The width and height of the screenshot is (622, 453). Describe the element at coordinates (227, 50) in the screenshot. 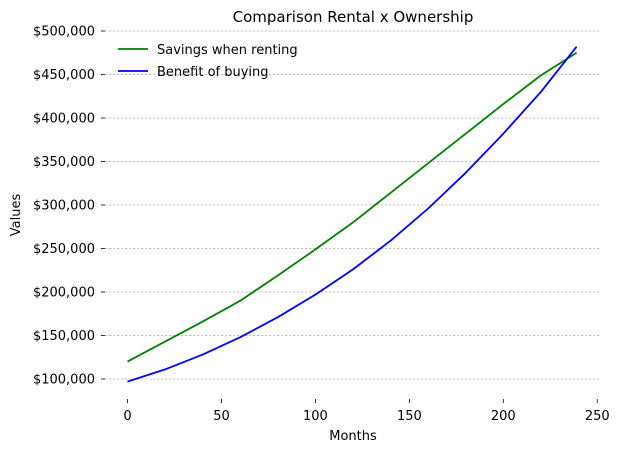

I see `legend-label-savings-when-renting: Savings when renting` at that location.